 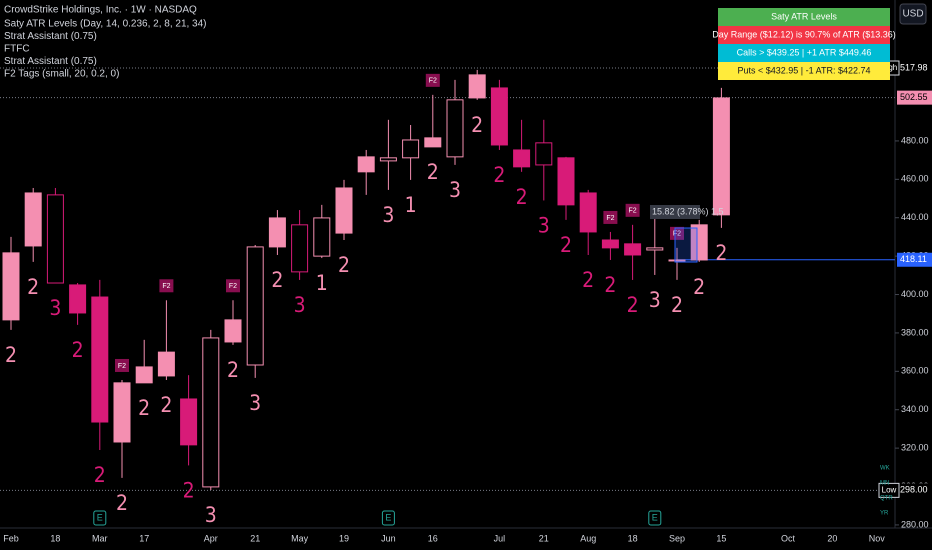 What do you see at coordinates (677, 538) in the screenshot?
I see `x-tick-label: Sep` at bounding box center [677, 538].